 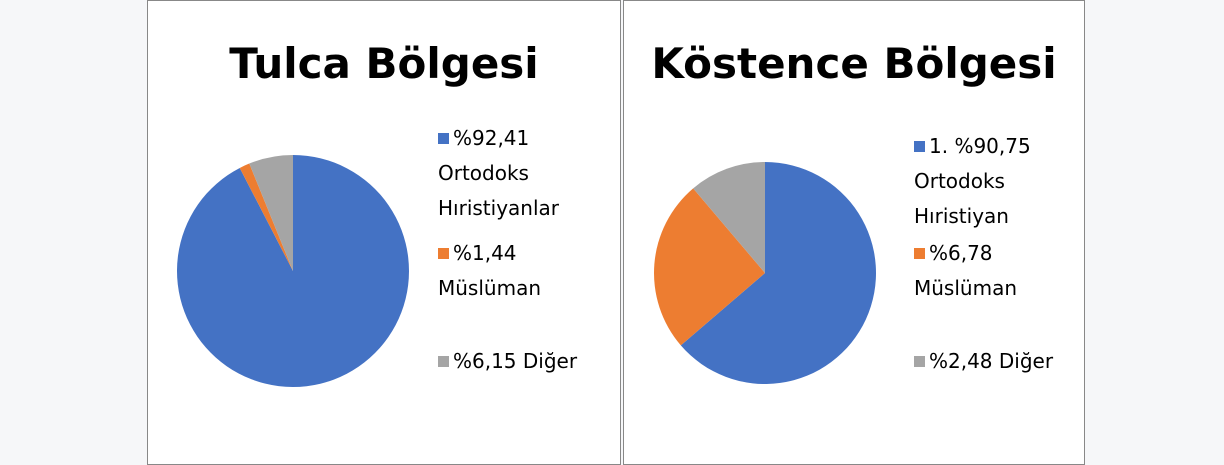 I want to click on legend-item: 1. %90,75 Ortodoks Hıristiyan, so click(x=994, y=181).